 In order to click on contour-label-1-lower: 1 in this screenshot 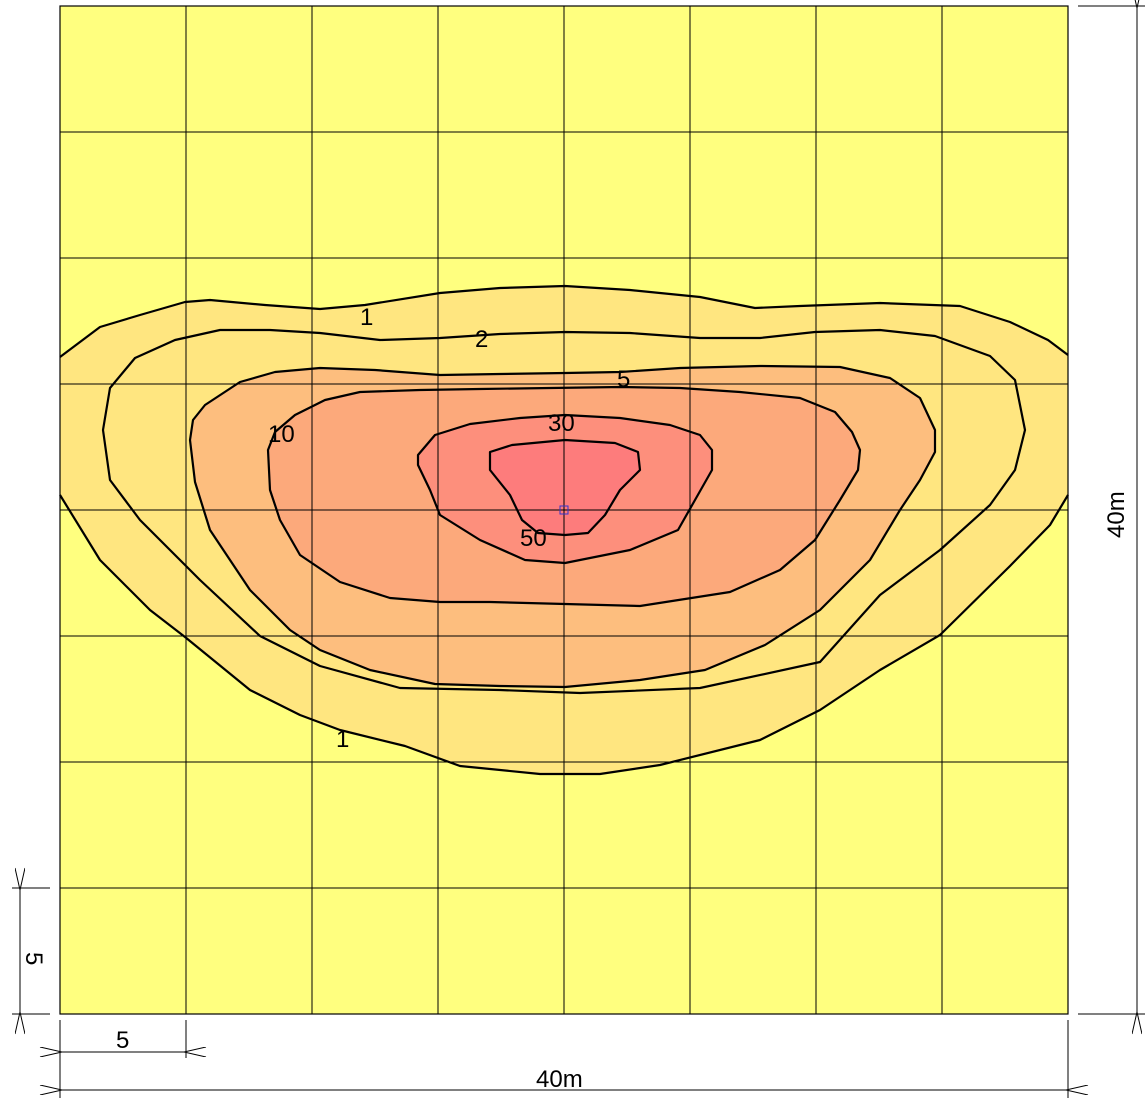, I will do `click(342, 739)`.